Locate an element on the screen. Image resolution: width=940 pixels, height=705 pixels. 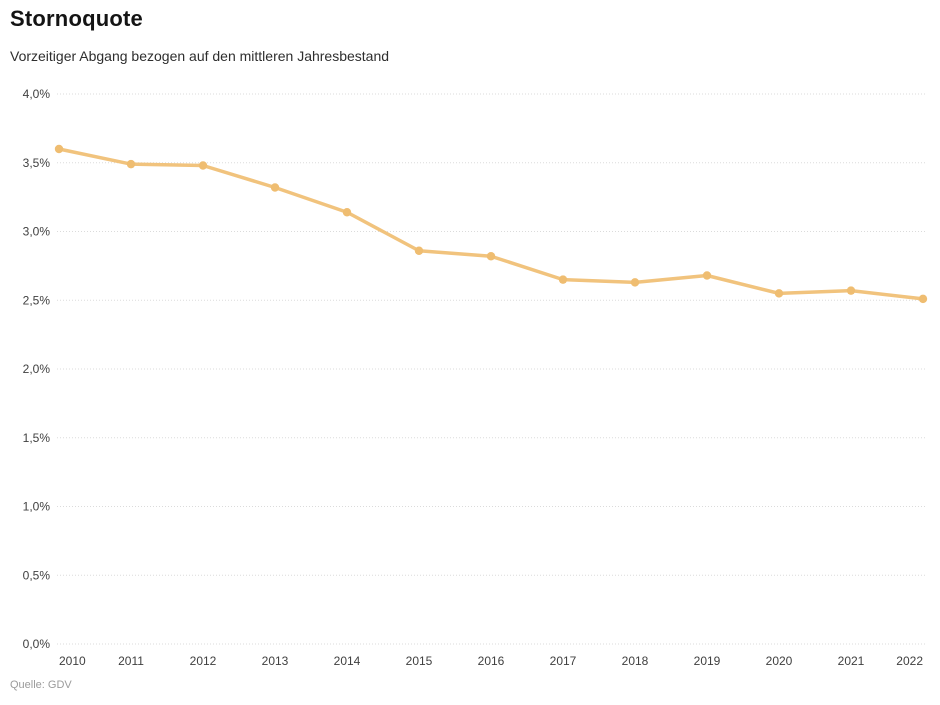
x-tick-label: 2022 is located at coordinates (909, 661).